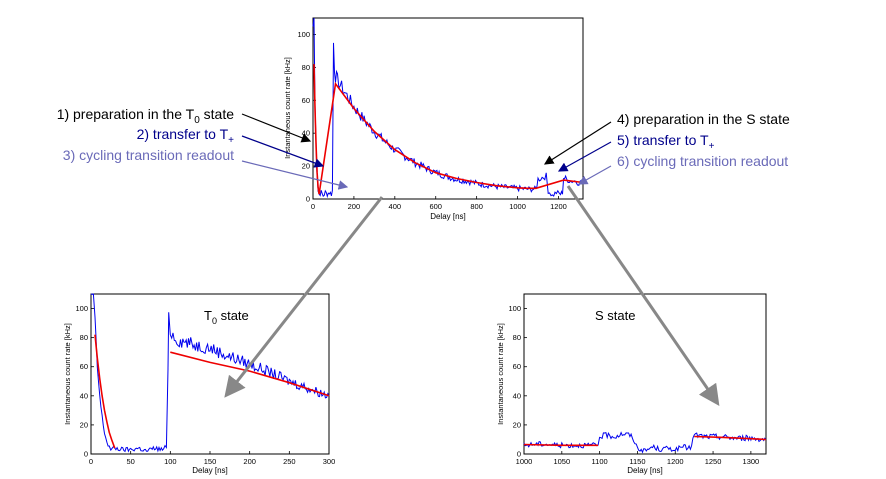  What do you see at coordinates (519, 454) in the screenshot?
I see `s-ytick-label: 0` at bounding box center [519, 454].